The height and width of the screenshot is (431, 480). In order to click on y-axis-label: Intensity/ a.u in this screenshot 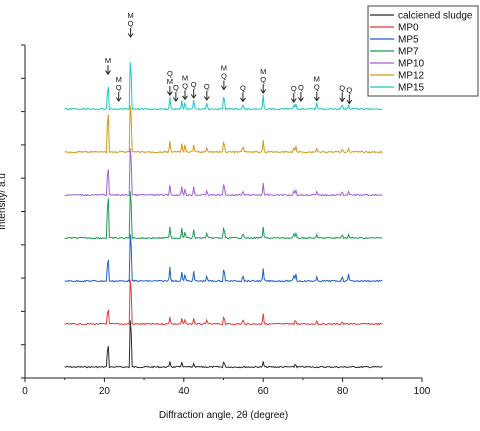, I will do `click(4, 201)`.